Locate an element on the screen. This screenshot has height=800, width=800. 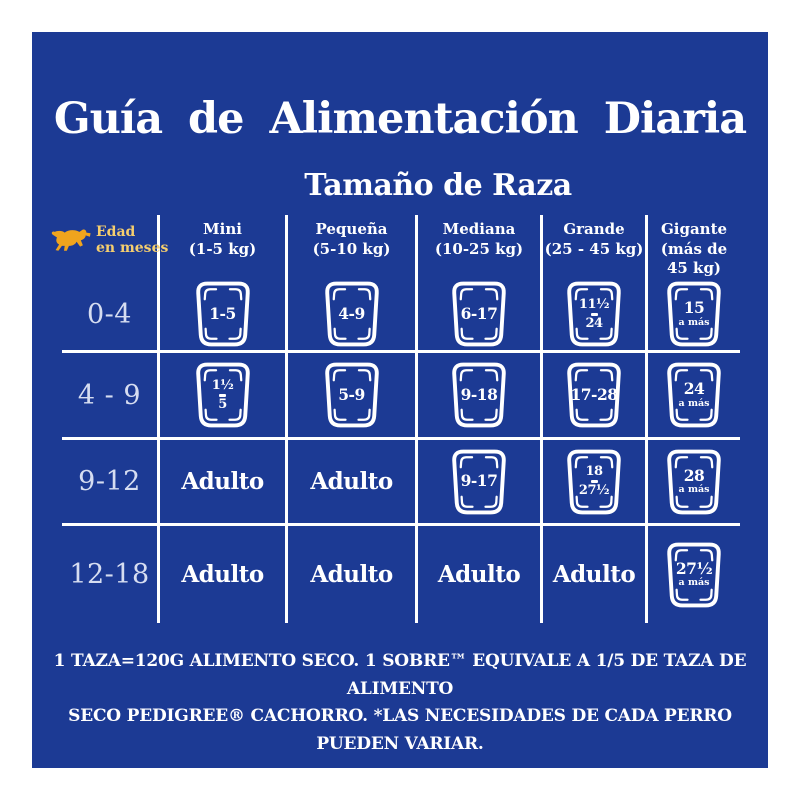
cell-9-12-grande: 18 27½ is located at coordinates (595, 480).